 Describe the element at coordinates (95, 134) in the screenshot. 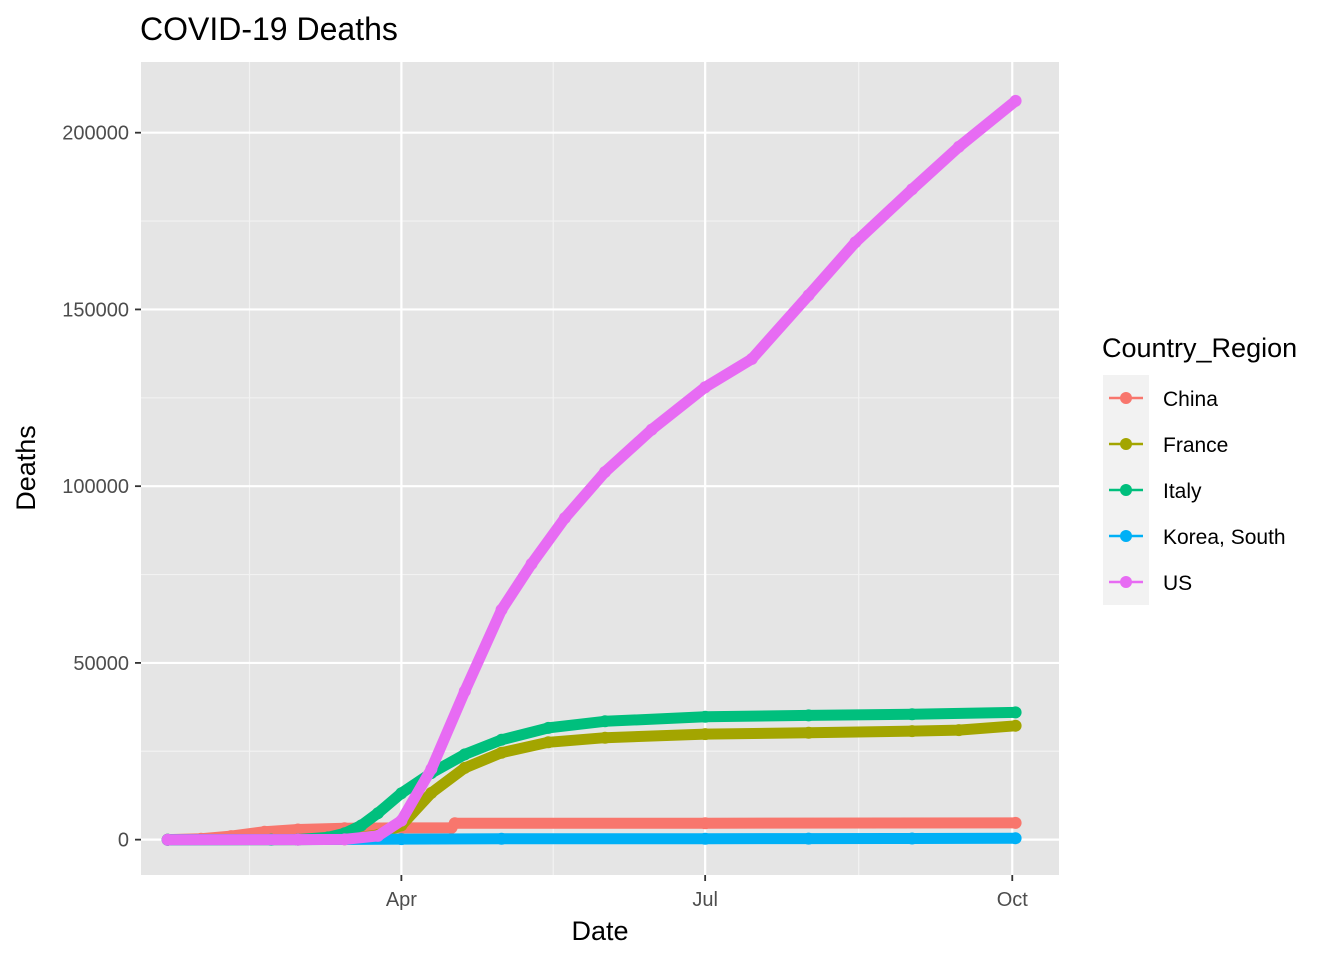

I see `y-tick-label: 200000` at that location.